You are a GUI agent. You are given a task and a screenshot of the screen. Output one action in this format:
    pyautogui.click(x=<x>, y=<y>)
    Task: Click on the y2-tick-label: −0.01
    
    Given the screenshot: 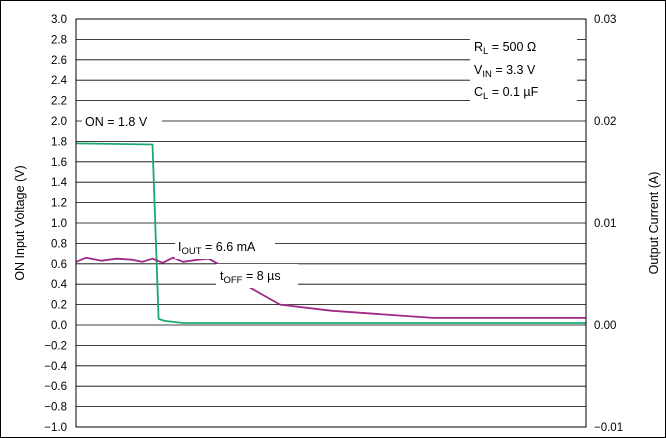 What is the action you would take?
    pyautogui.click(x=608, y=428)
    